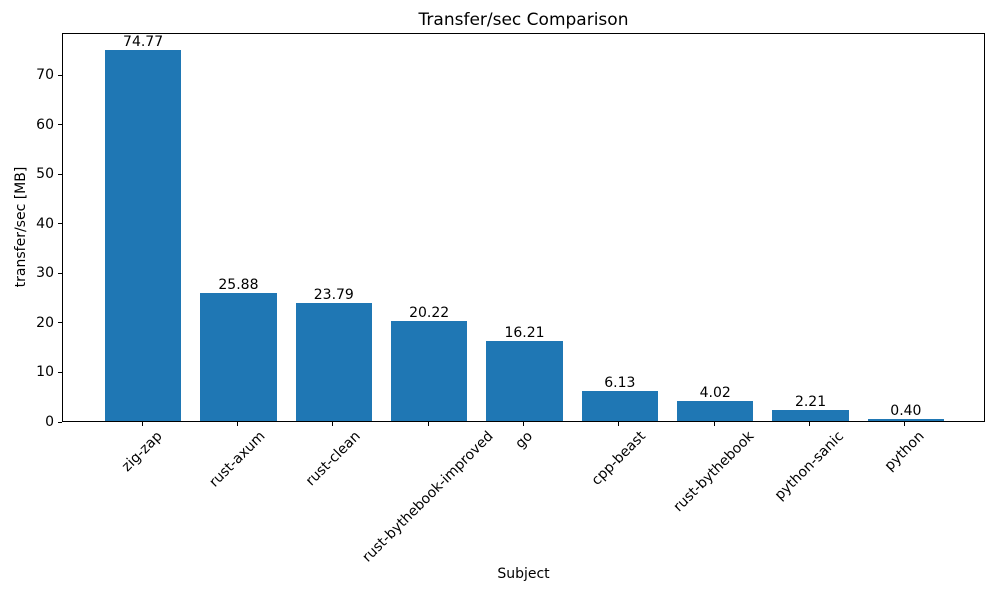 This screenshot has height=600, width=1000. I want to click on y-tick-label: 10, so click(45, 372).